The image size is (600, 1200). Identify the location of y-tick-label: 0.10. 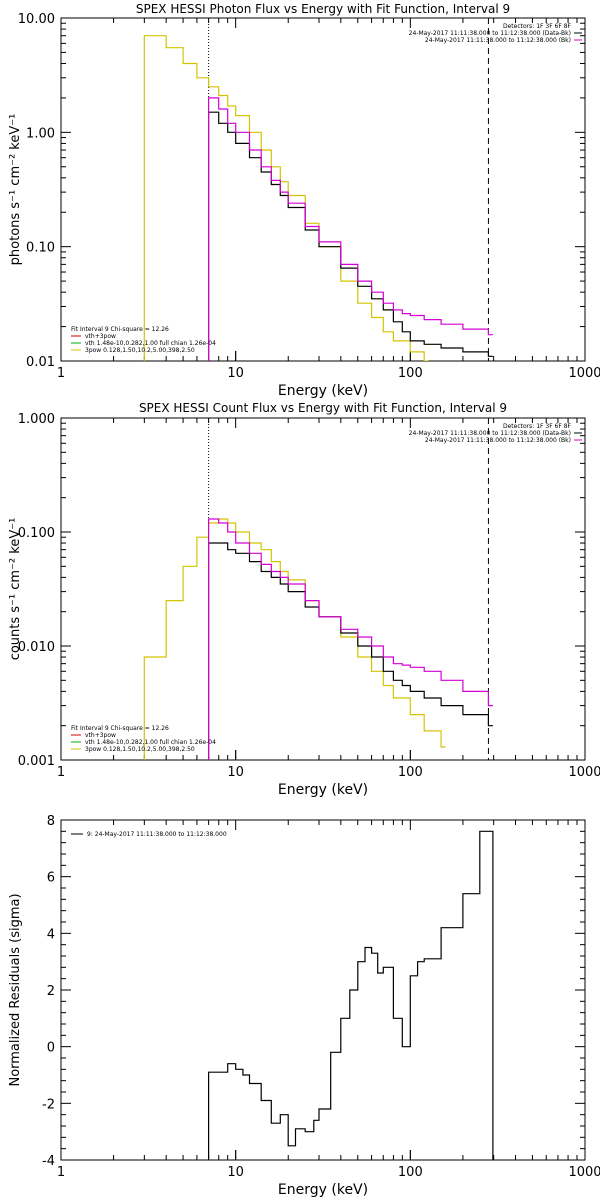
(40, 248).